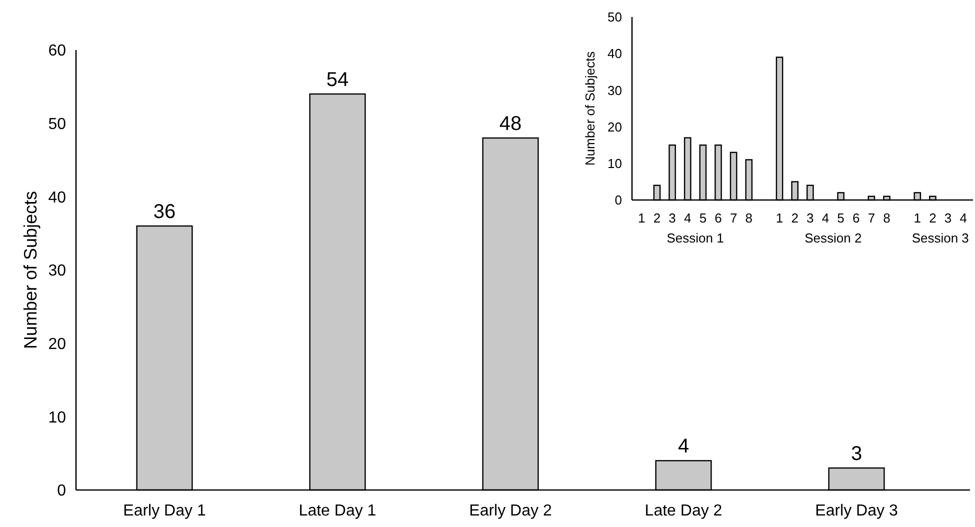 The height and width of the screenshot is (527, 975). Describe the element at coordinates (856, 511) in the screenshot. I see `x-tick-label: Early Day 3` at that location.